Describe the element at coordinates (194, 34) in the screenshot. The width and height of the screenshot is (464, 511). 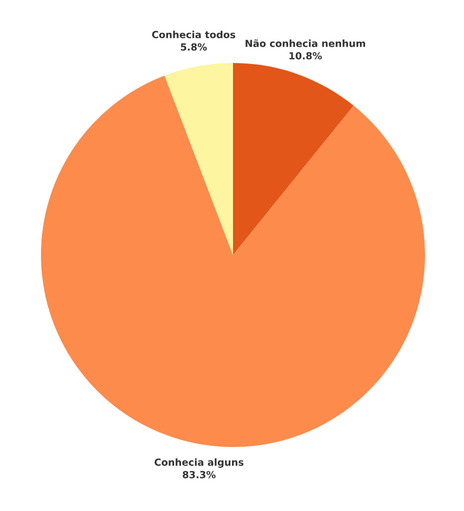
I see `slice-label: Conhecia todos` at that location.